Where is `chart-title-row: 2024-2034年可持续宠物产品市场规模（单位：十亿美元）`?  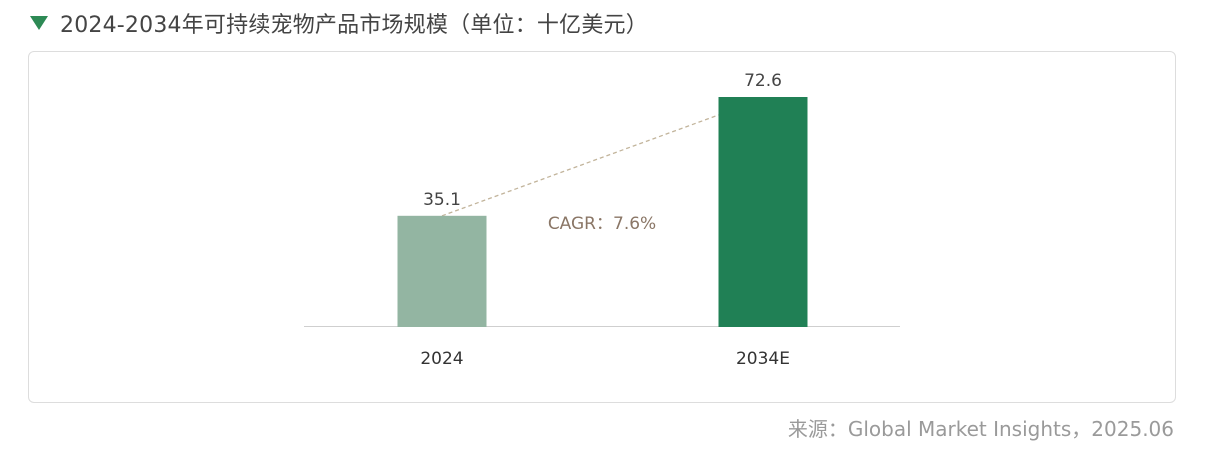
chart-title-row: 2024-2034年可持续宠物产品市场规模（单位：十亿美元） is located at coordinates (339, 23).